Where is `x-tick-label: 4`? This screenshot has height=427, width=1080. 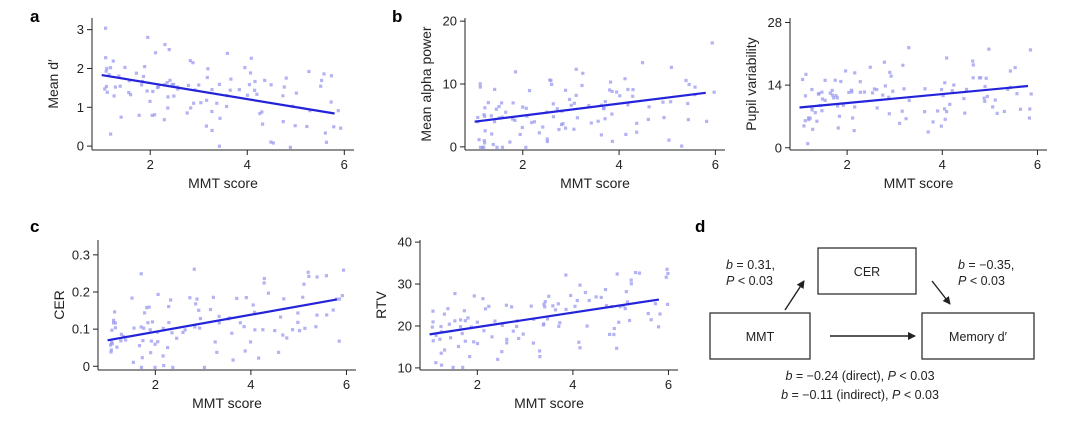
x-tick-label: 4 is located at coordinates (250, 384).